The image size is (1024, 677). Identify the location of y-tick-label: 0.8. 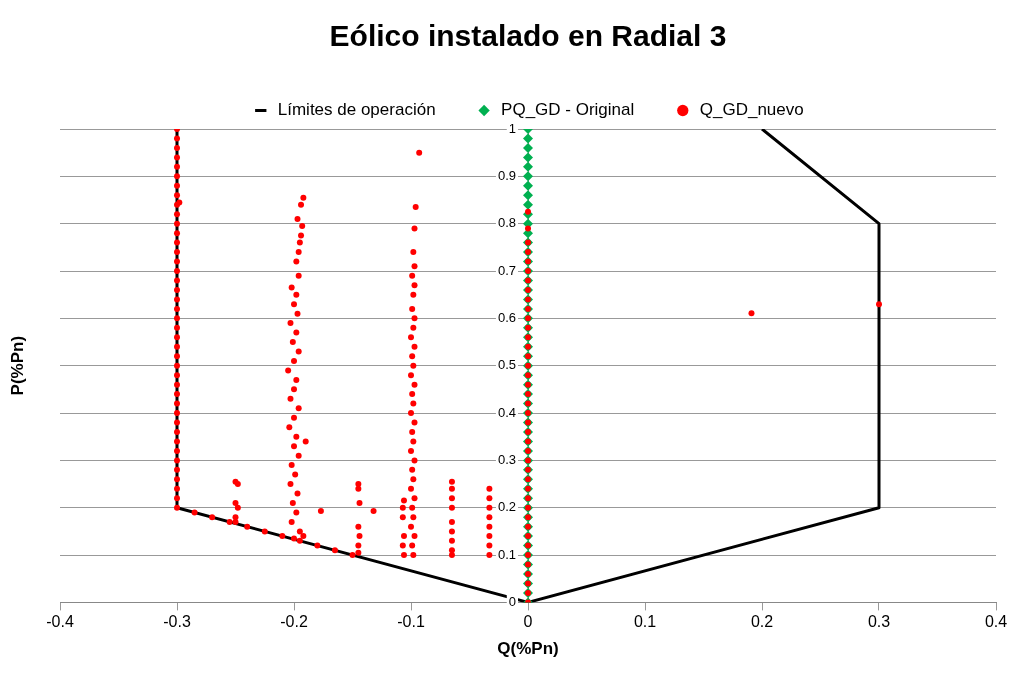
(506, 223).